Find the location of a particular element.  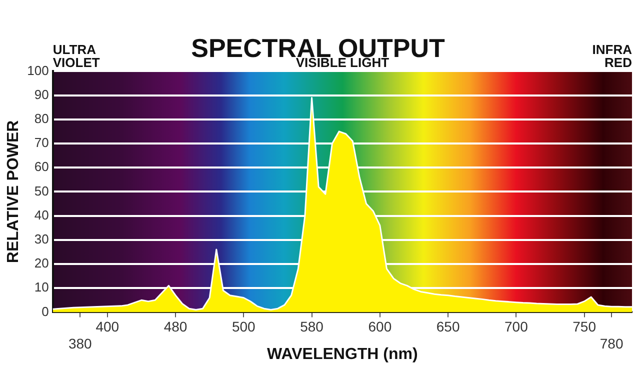

y-tick-label: 60 is located at coordinates (41, 166).